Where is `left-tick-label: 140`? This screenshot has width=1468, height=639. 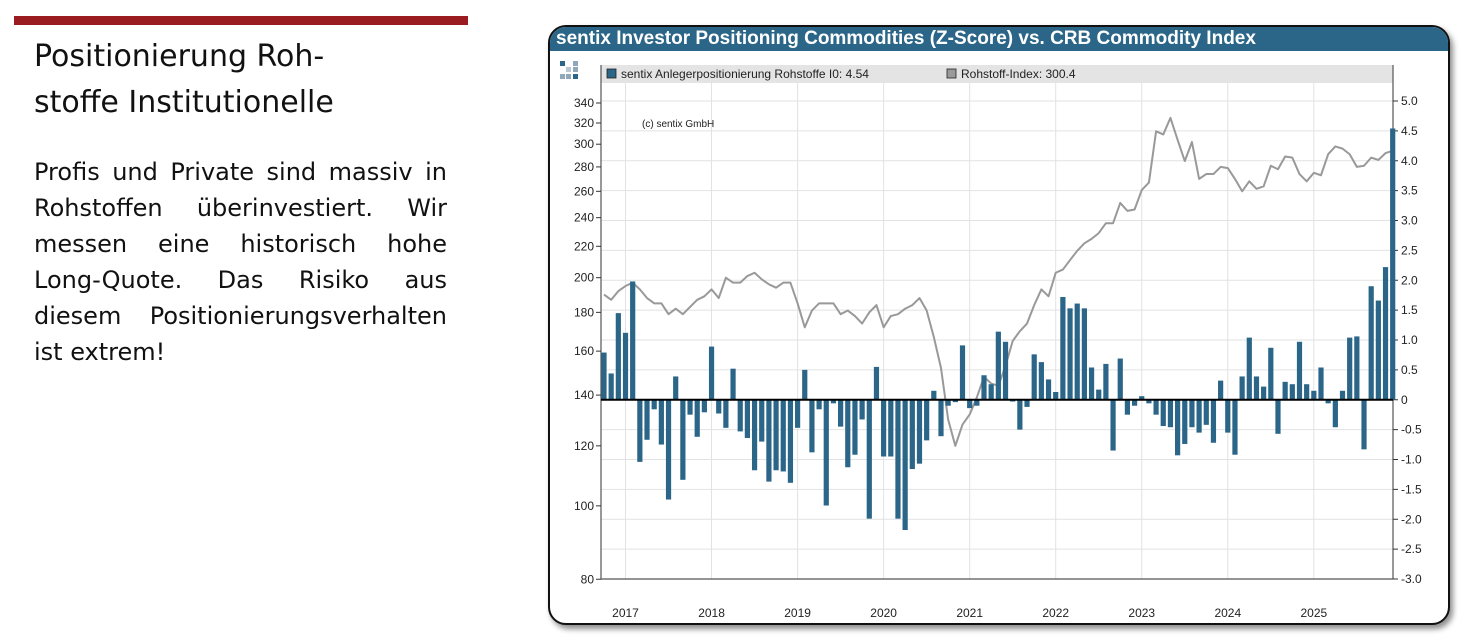
left-tick-label: 140 is located at coordinates (584, 395).